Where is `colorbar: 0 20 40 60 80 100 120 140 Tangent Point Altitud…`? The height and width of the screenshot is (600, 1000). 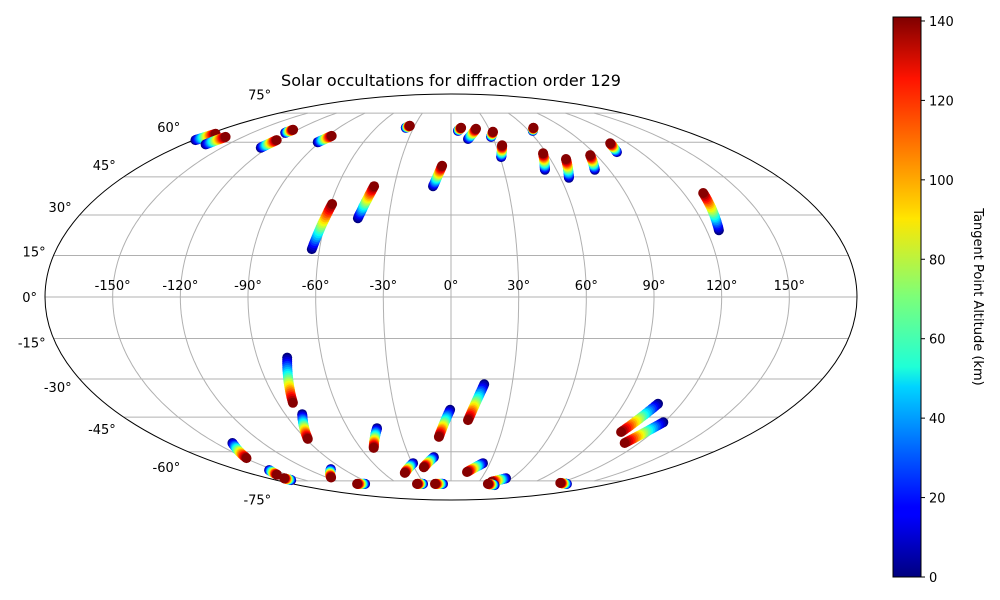 colorbar: 0 20 40 60 80 100 120 140 Tangent Point Altitud… is located at coordinates (938, 300).